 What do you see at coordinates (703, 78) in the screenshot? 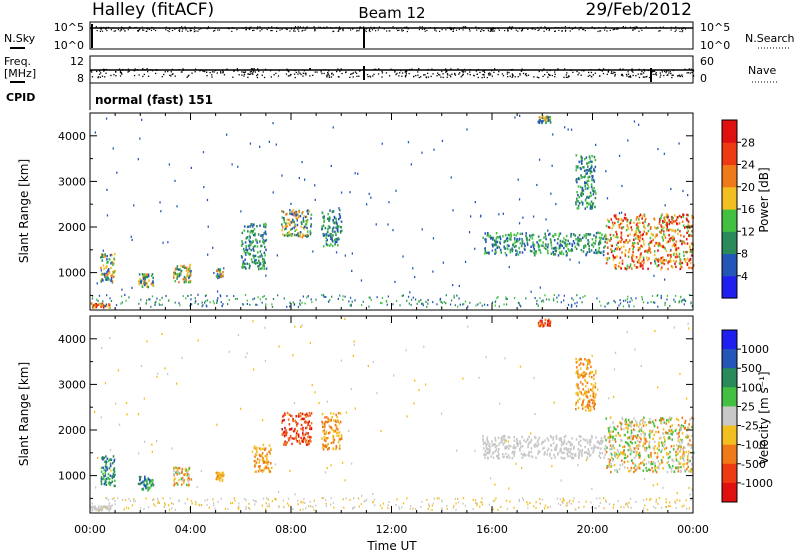
I see `freq-right-tick-bottom: 0` at bounding box center [703, 78].